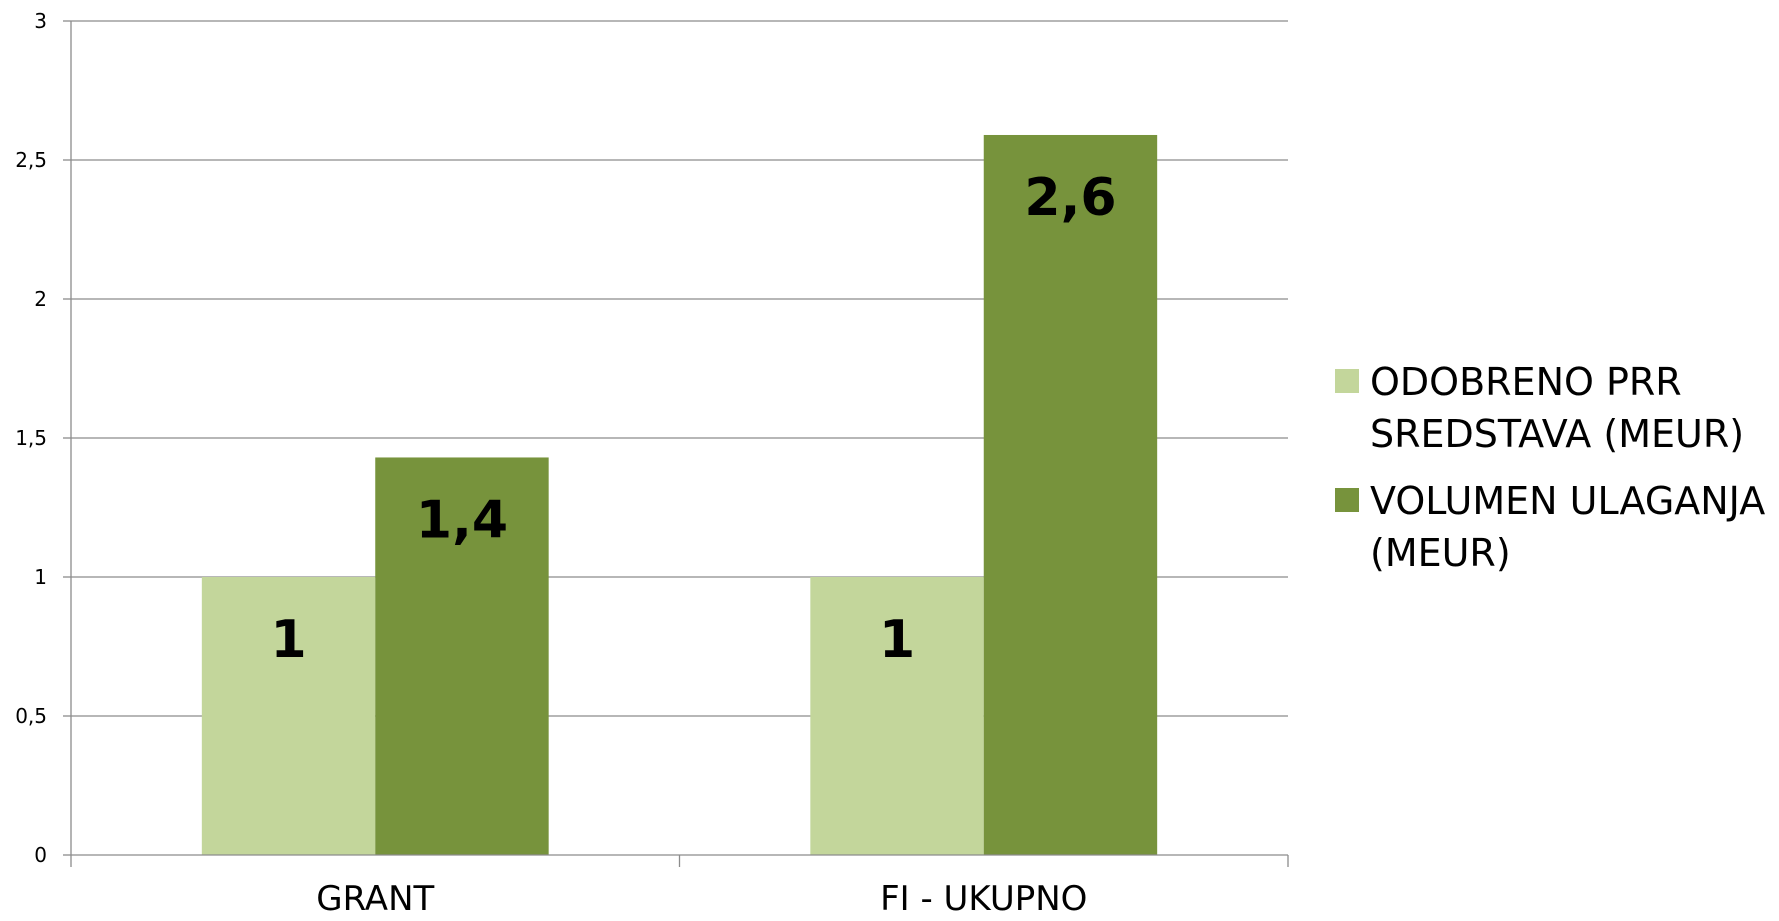 Image resolution: width=1779 pixels, height=921 pixels. What do you see at coordinates (1526, 382) in the screenshot?
I see `legend-label: ODOBRENO PRR` at bounding box center [1526, 382].